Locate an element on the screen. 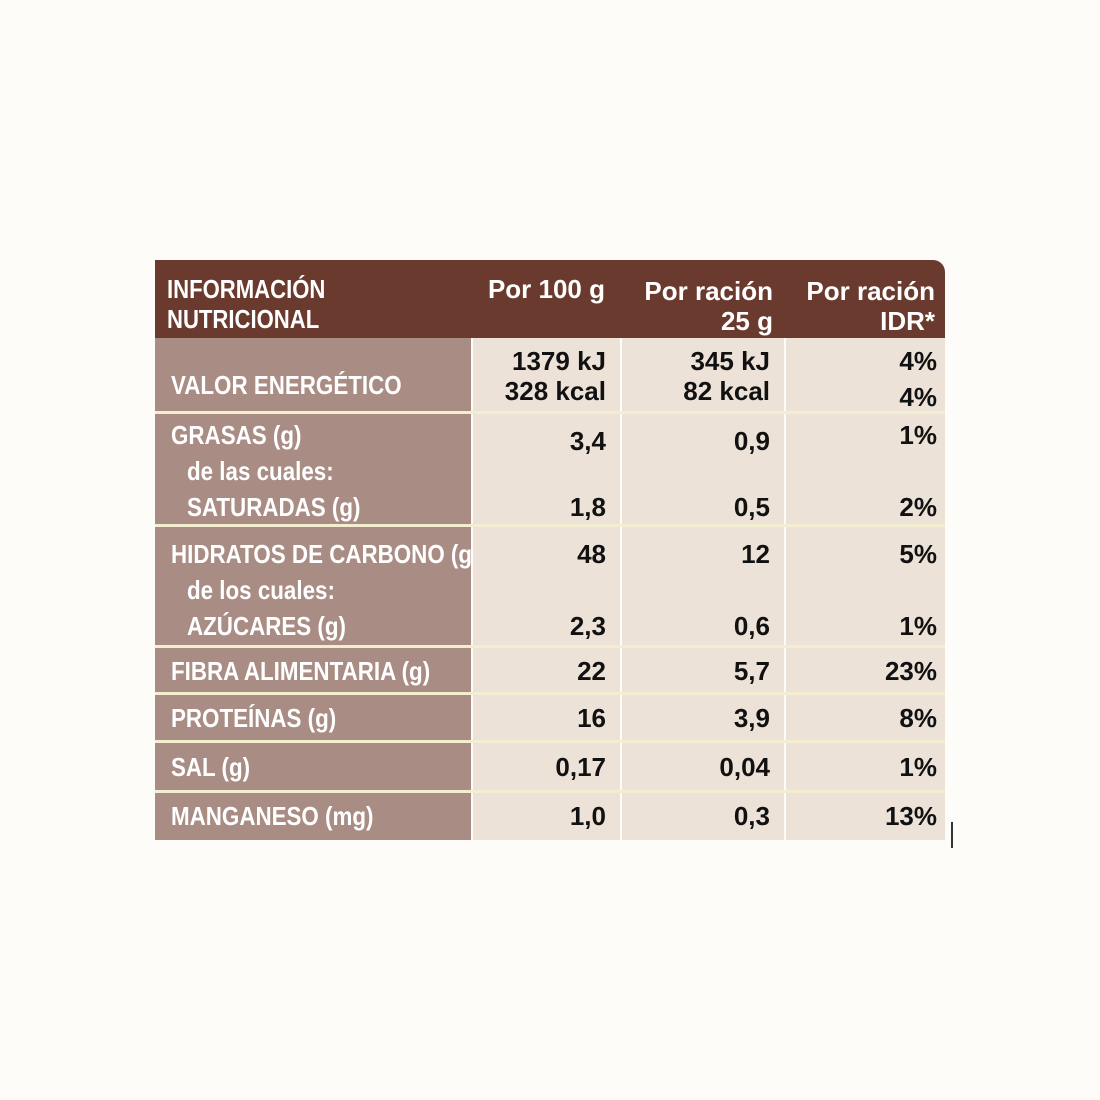  table-row-manganese: MANGANESO (mg) 1,0 0,3 13% is located at coordinates (550, 816).